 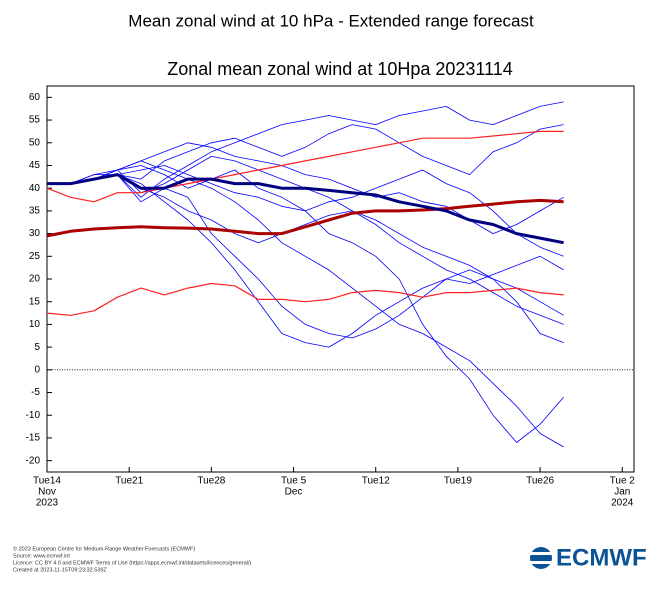 I want to click on y-tick-label: 15, so click(x=35, y=301).